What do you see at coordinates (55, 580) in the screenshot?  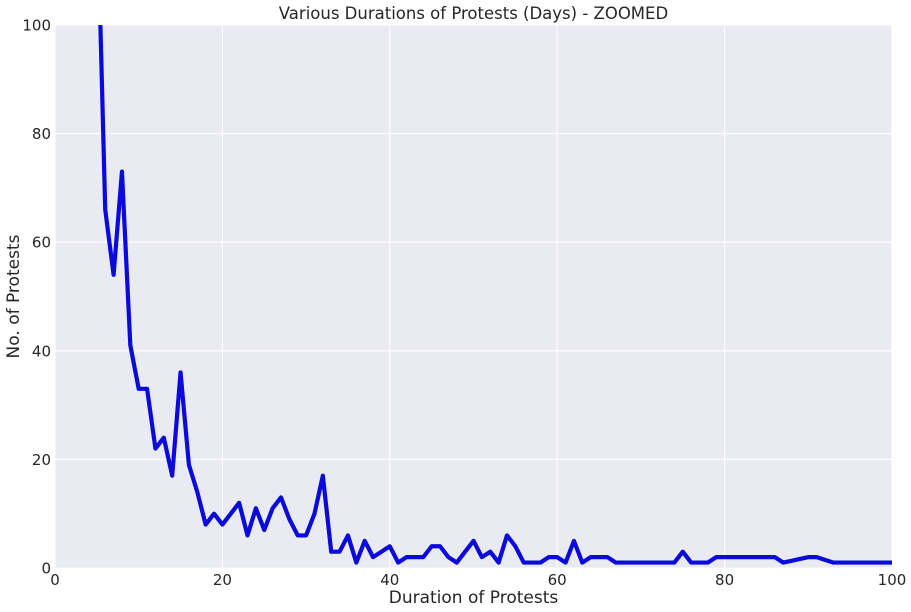 I see `x-tick-label: 0` at bounding box center [55, 580].